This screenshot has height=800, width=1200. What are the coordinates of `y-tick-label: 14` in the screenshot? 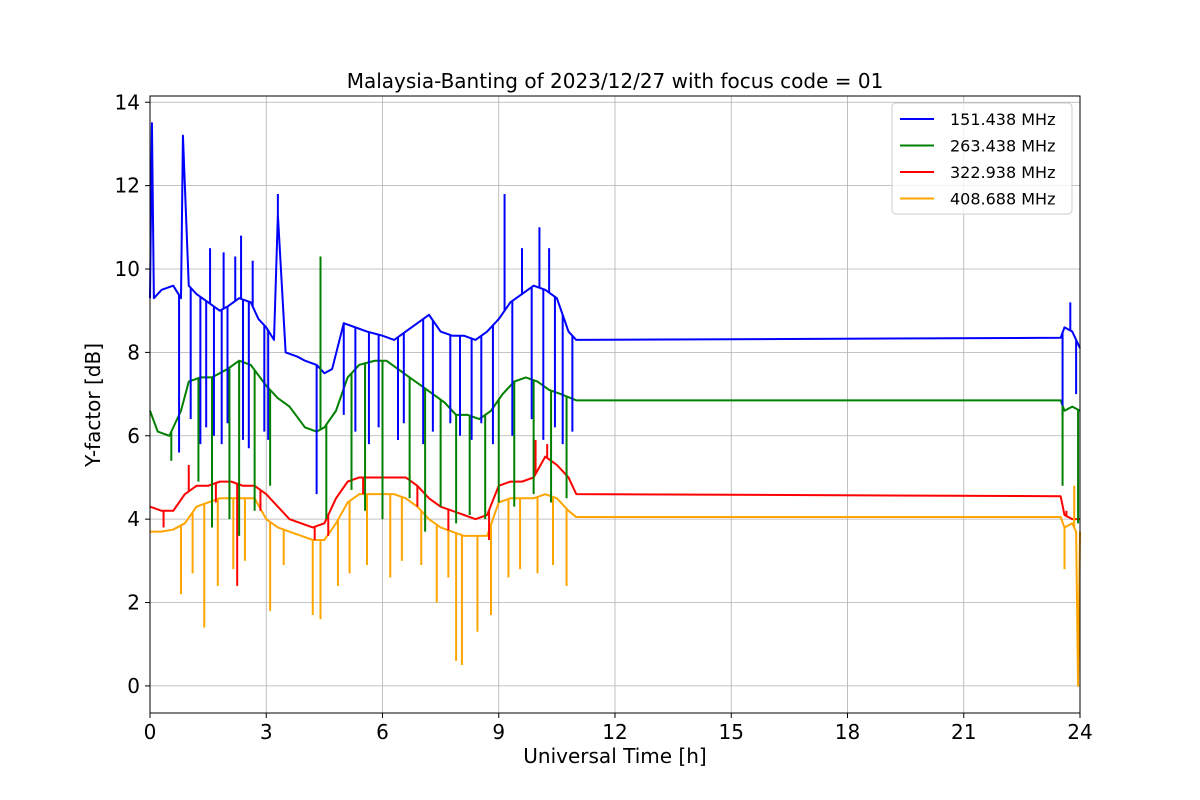 It's located at (127, 102).